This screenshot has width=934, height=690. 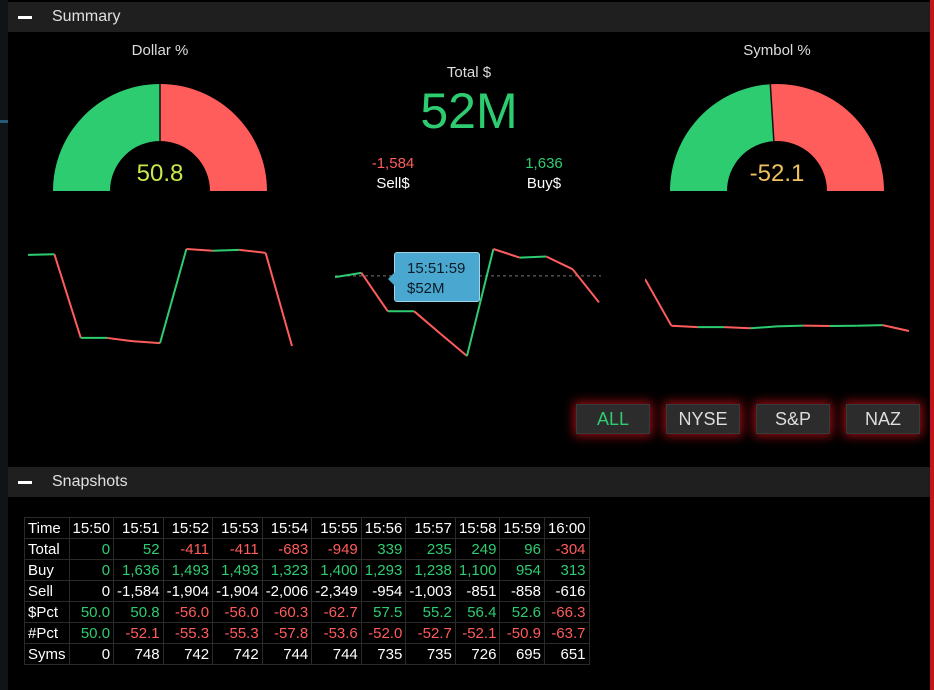 I want to click on table-cell: 55.2, so click(x=430, y=612).